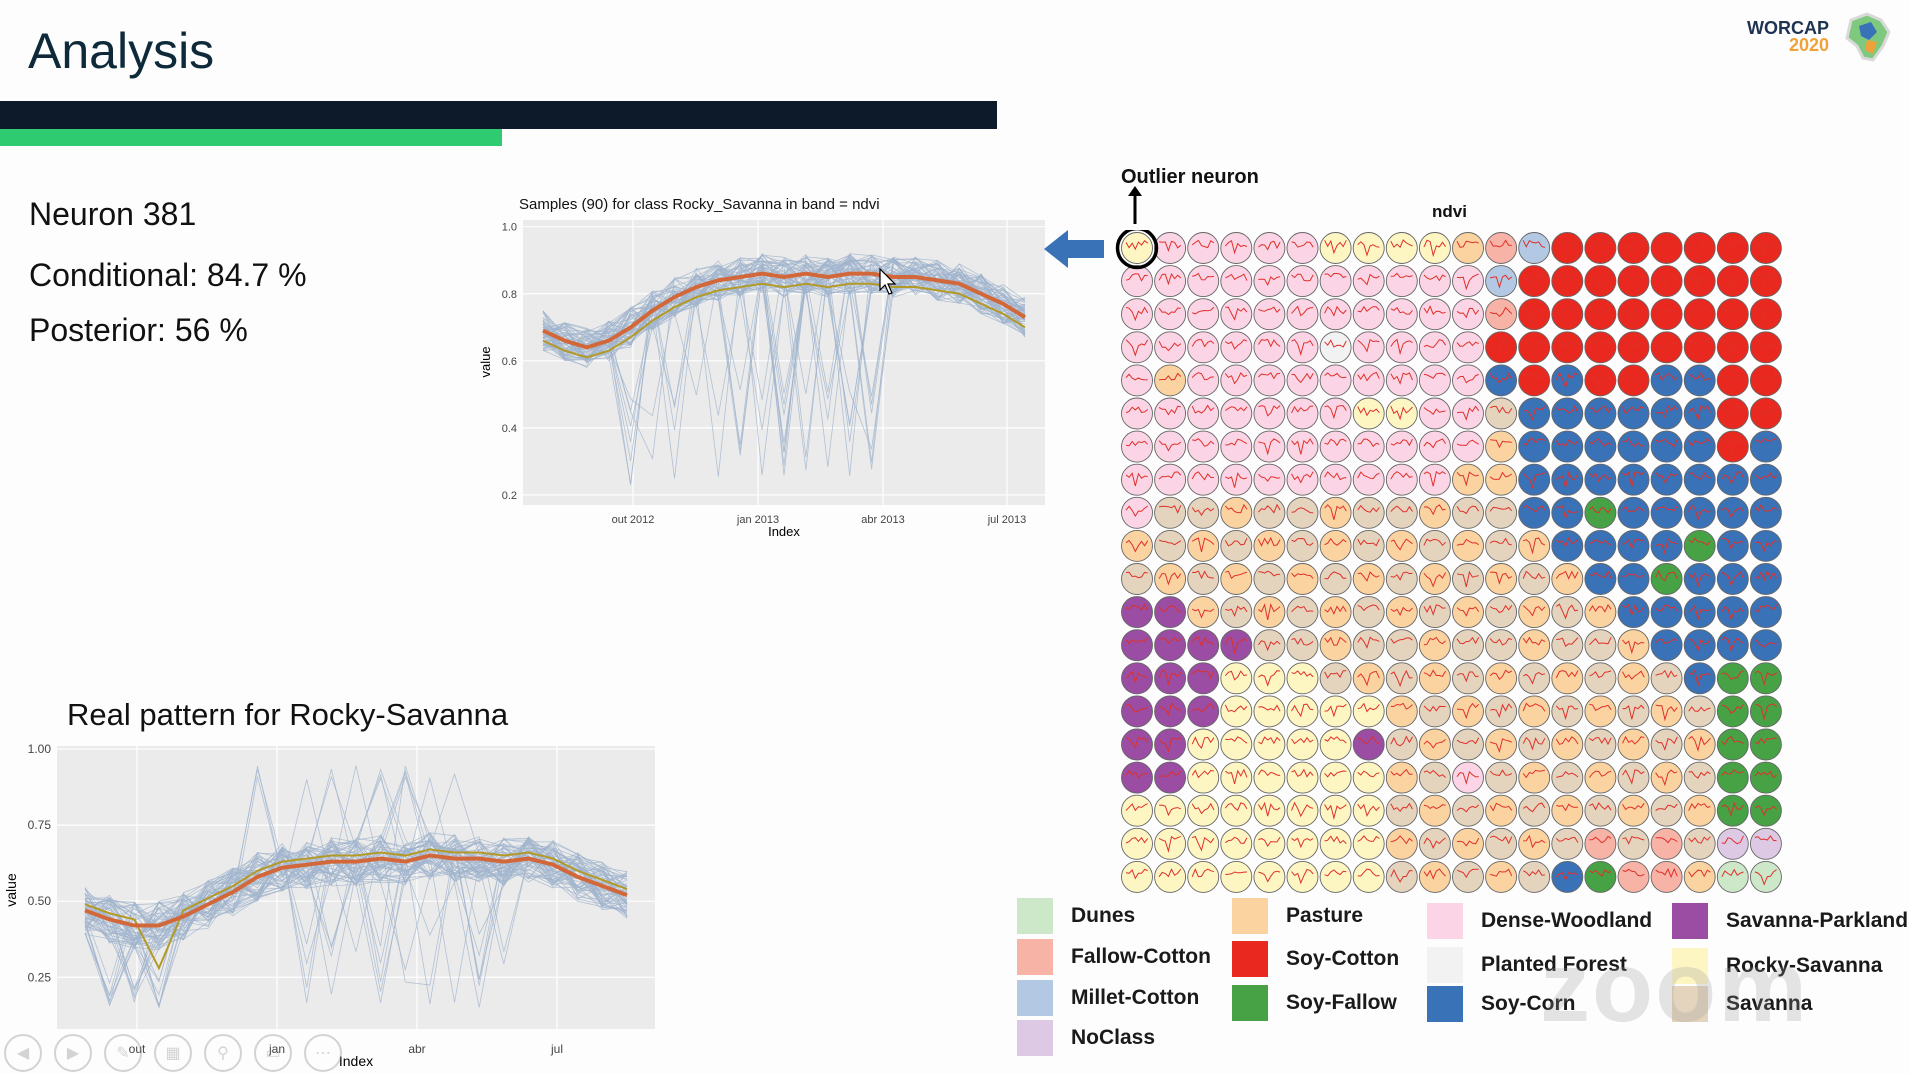 The height and width of the screenshot is (1074, 1909). What do you see at coordinates (40, 901) in the screenshot?
I see `y-tick-label: 0.50` at bounding box center [40, 901].